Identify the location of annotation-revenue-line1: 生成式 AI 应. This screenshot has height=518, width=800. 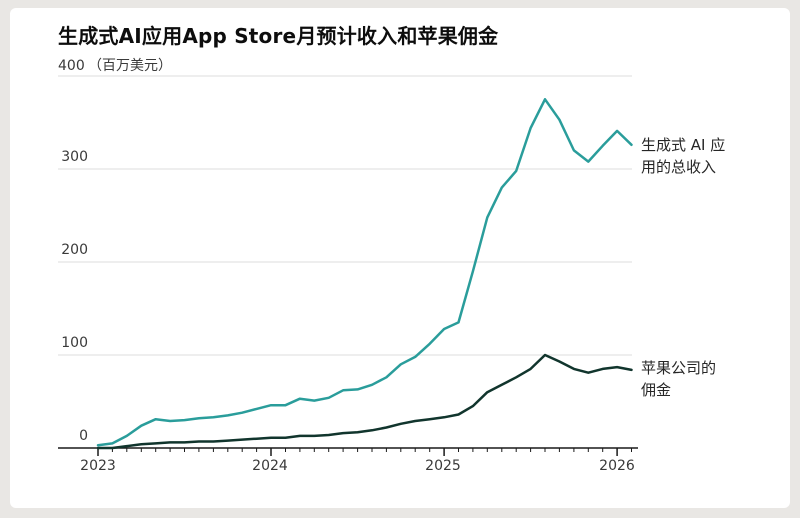
(683, 145).